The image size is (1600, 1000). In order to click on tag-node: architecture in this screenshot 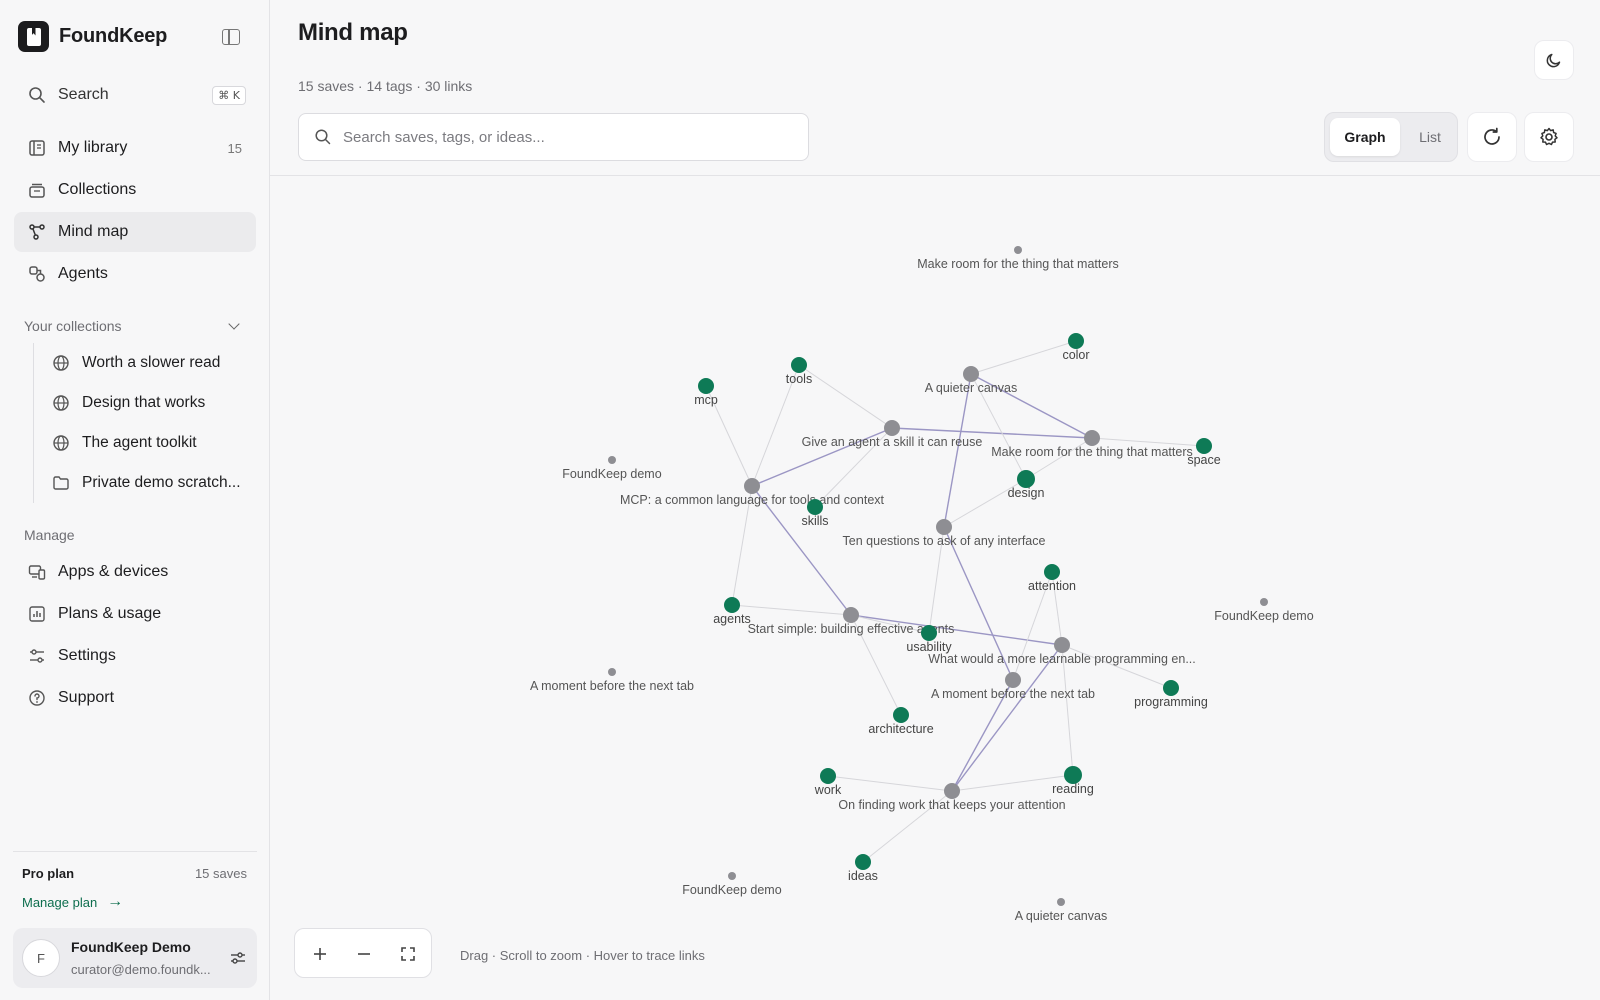, I will do `click(901, 721)`.